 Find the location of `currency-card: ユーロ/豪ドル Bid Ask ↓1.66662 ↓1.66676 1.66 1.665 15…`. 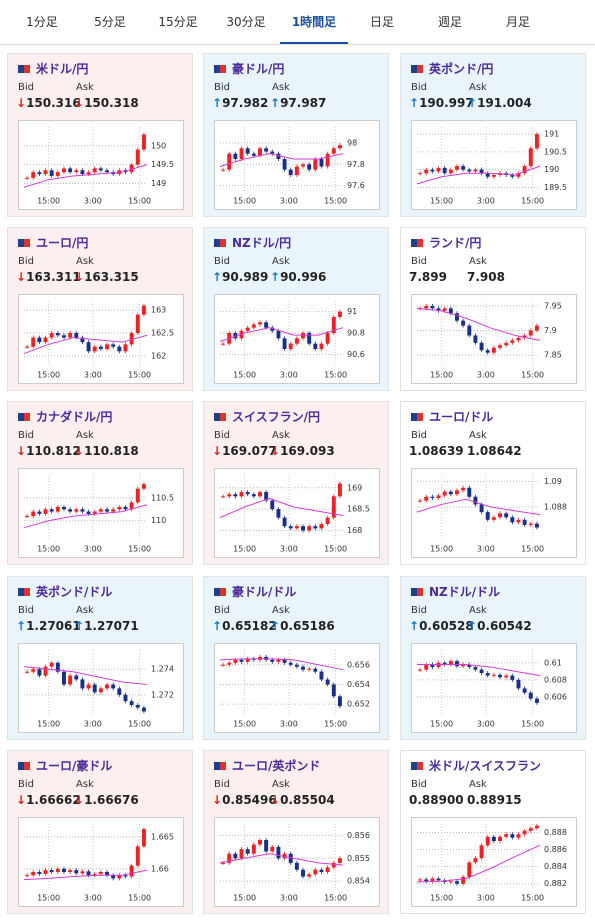

currency-card: ユーロ/豪ドル Bid Ask ↓1.66662 ↓1.66676 1.66 1.665 15… is located at coordinates (100, 832).